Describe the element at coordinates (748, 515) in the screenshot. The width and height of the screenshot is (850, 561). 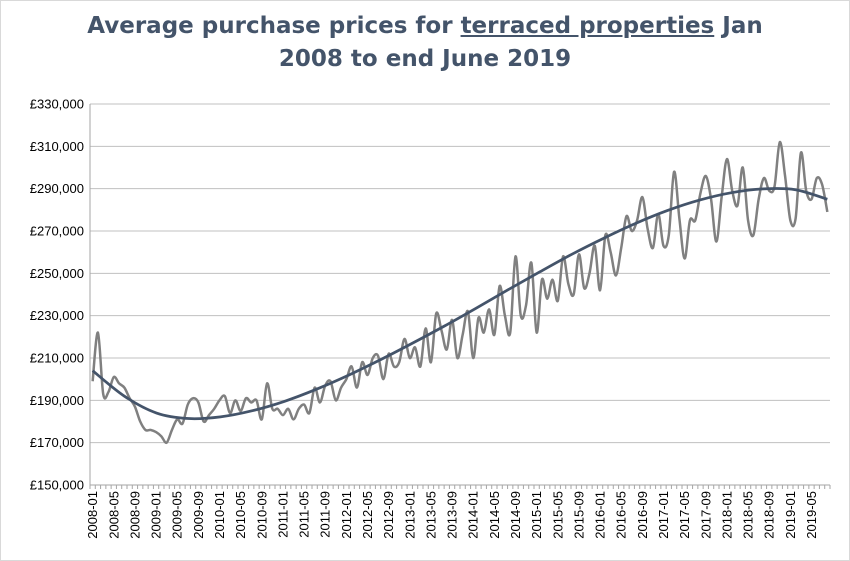
I see `x-tick-label: 2018-05` at that location.